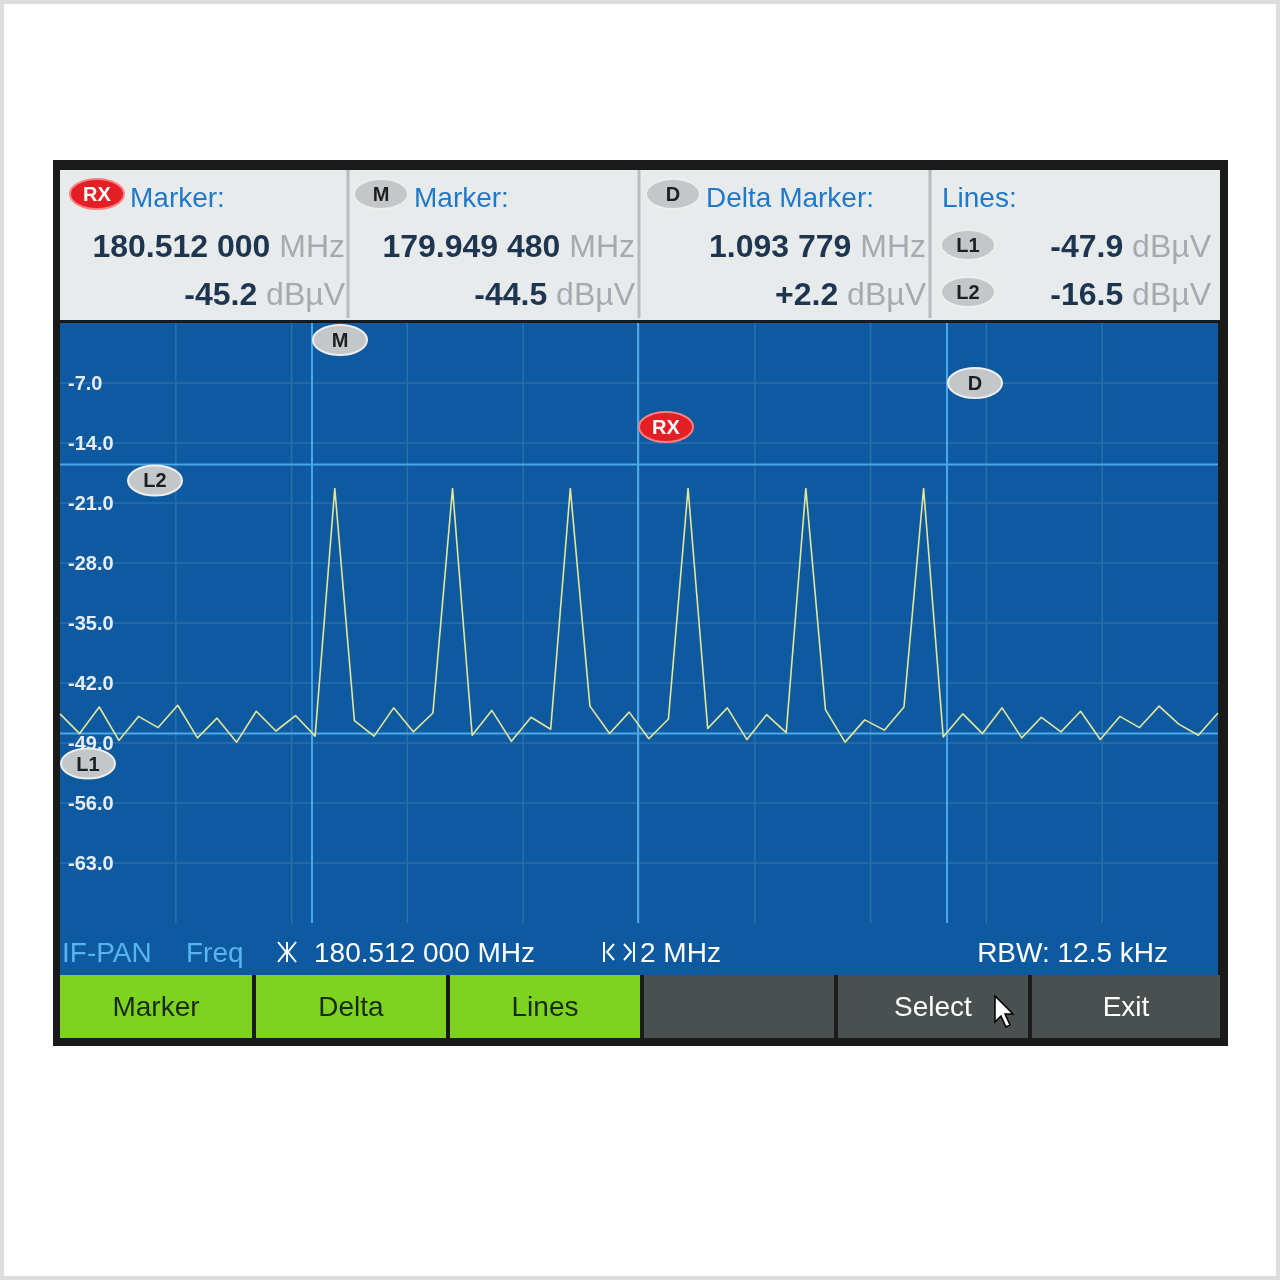  Describe the element at coordinates (97, 194) in the screenshot. I see `text: RX` at that location.